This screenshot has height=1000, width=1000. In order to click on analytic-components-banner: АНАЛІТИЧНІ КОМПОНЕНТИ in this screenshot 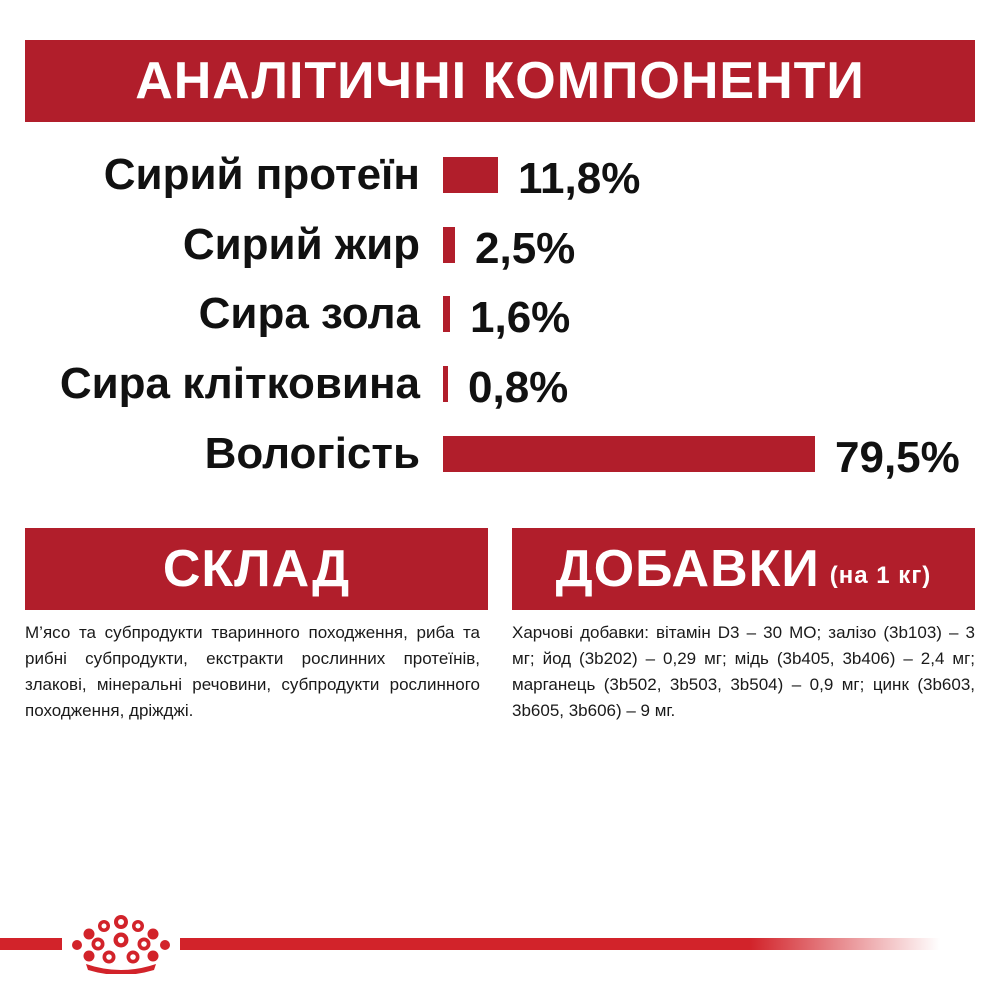, I will do `click(500, 81)`.